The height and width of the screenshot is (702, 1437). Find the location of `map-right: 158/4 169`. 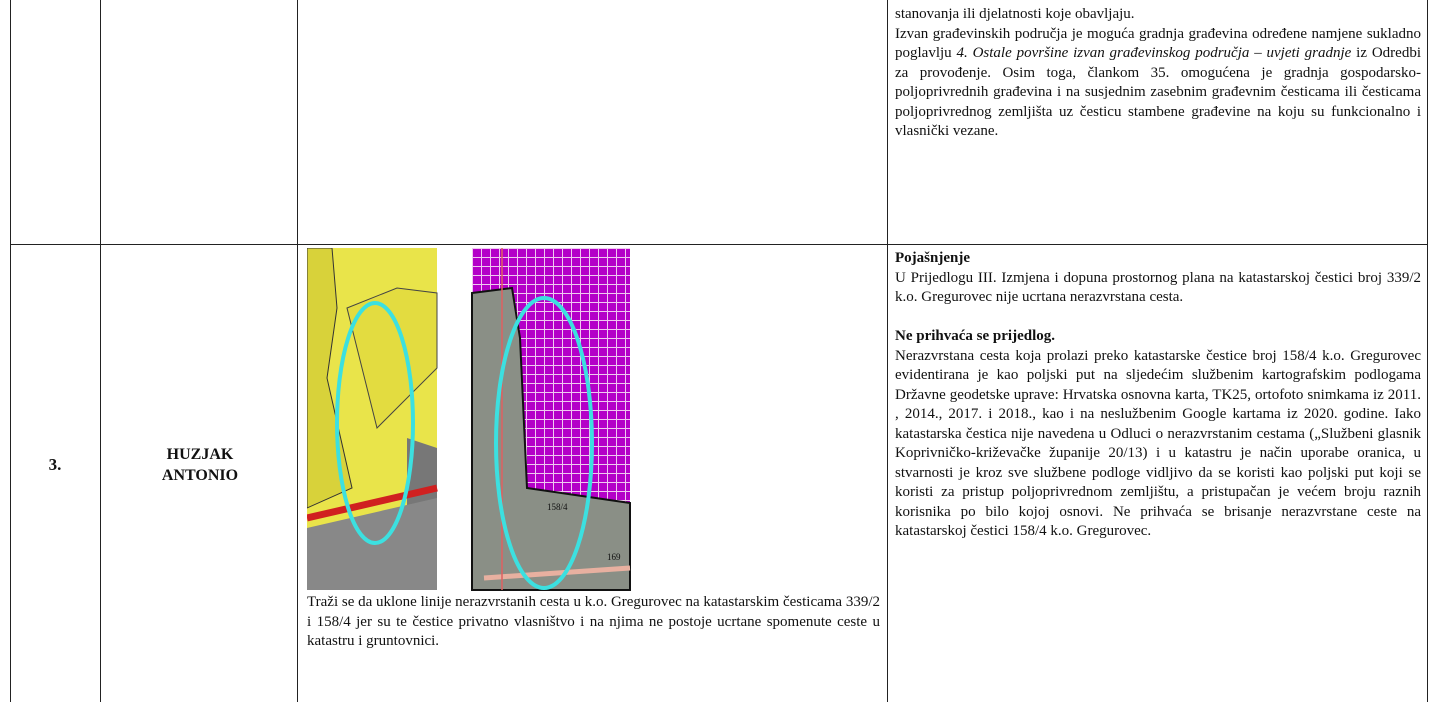

map-right: 158/4 169 is located at coordinates (551, 419).